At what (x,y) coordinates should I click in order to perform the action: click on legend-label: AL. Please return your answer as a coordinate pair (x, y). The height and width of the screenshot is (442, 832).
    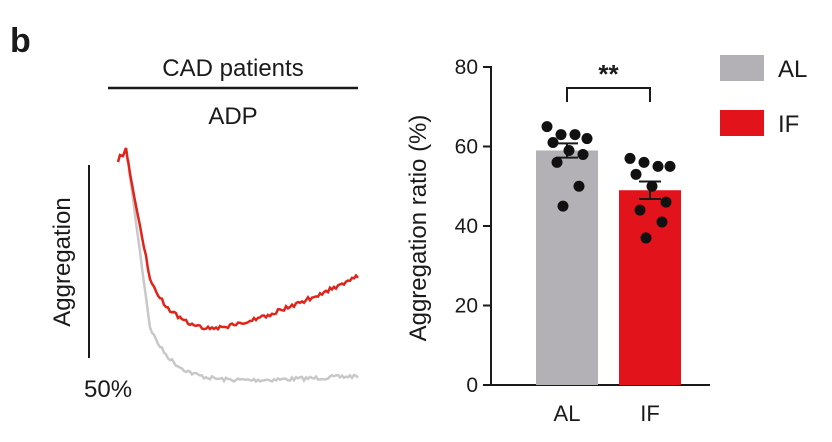
    Looking at the image, I should click on (792, 69).